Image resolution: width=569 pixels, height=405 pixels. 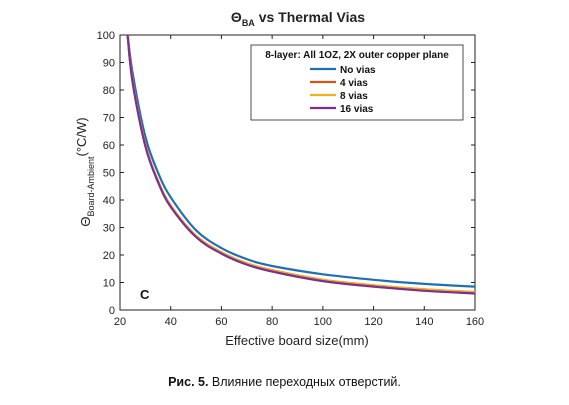 I want to click on svg-text: ΘBA vs Thermal Vias, so click(x=298, y=18).